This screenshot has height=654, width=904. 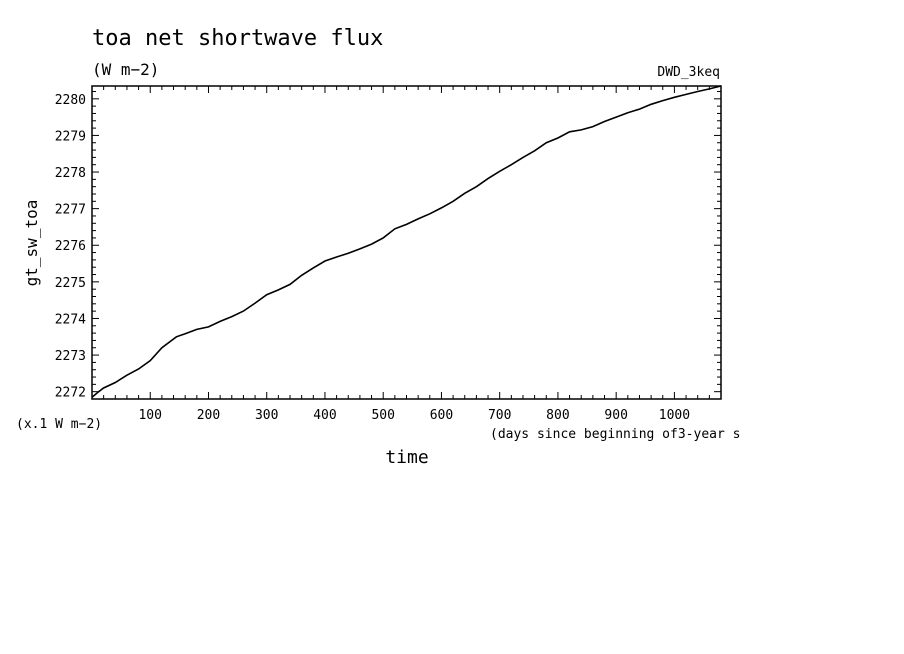 What do you see at coordinates (674, 415) in the screenshot?
I see `x-tick-label: 1000` at bounding box center [674, 415].